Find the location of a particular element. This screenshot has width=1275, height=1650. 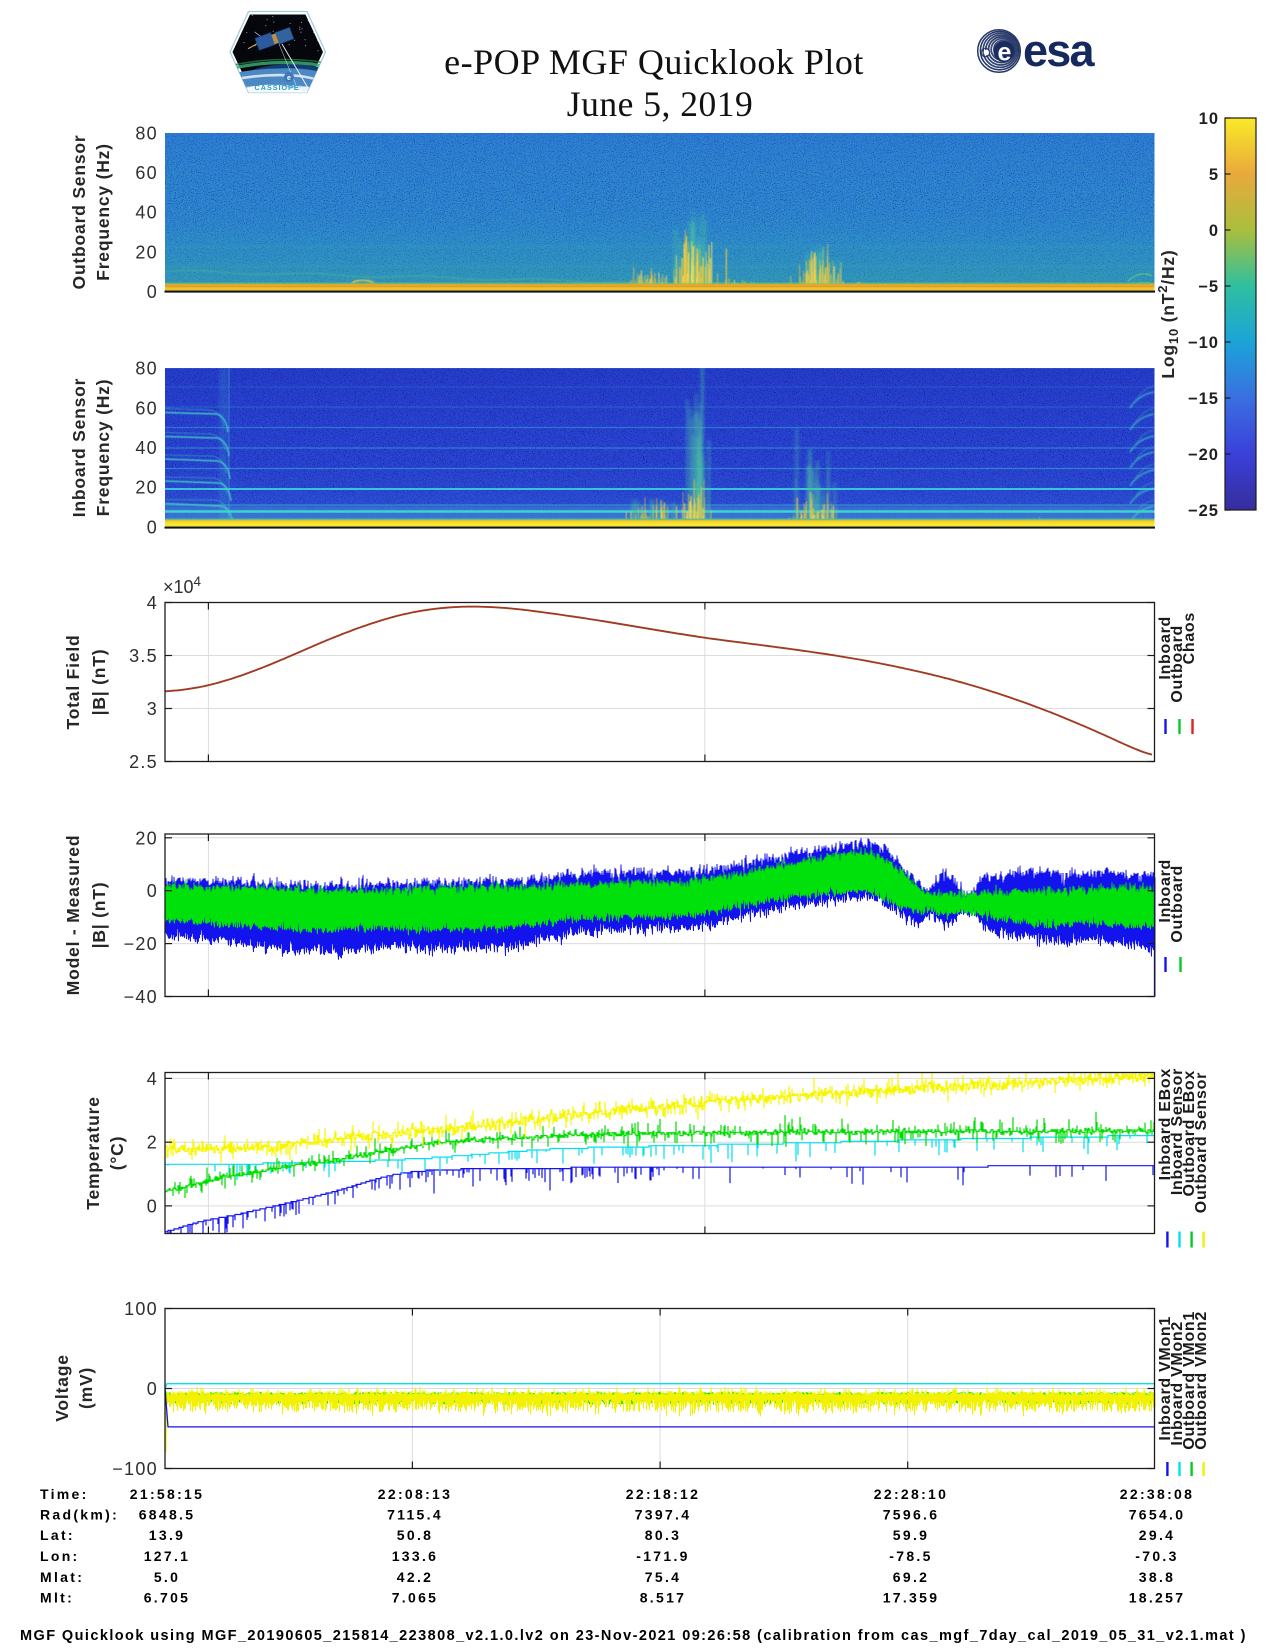

svg-text: −25 is located at coordinates (1203, 511).